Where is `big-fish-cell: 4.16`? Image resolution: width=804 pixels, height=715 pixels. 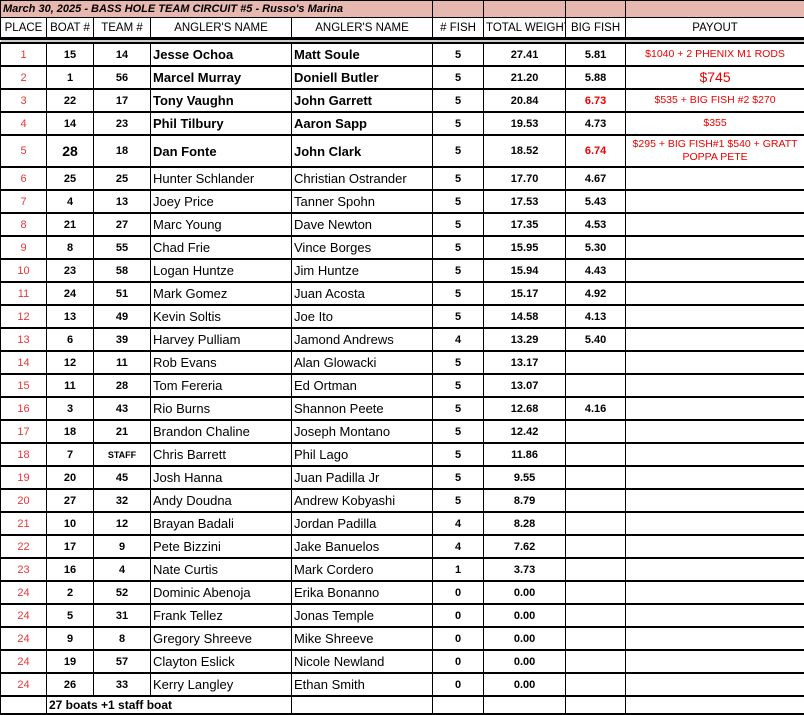 big-fish-cell: 4.16 is located at coordinates (596, 408).